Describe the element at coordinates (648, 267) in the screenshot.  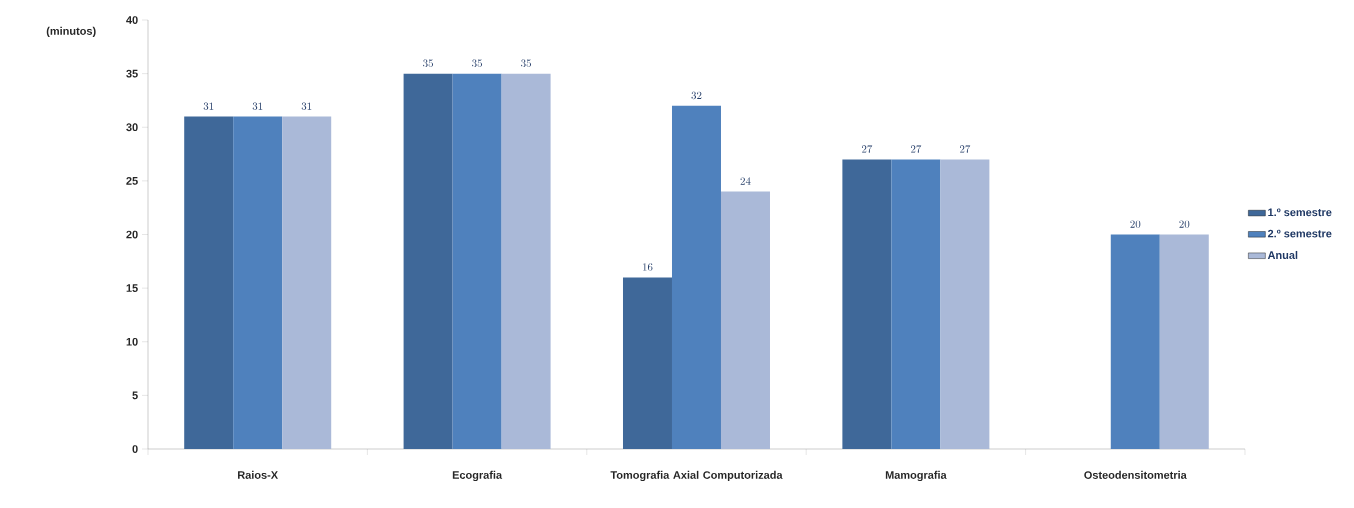
I see `data-label: 16` at that location.